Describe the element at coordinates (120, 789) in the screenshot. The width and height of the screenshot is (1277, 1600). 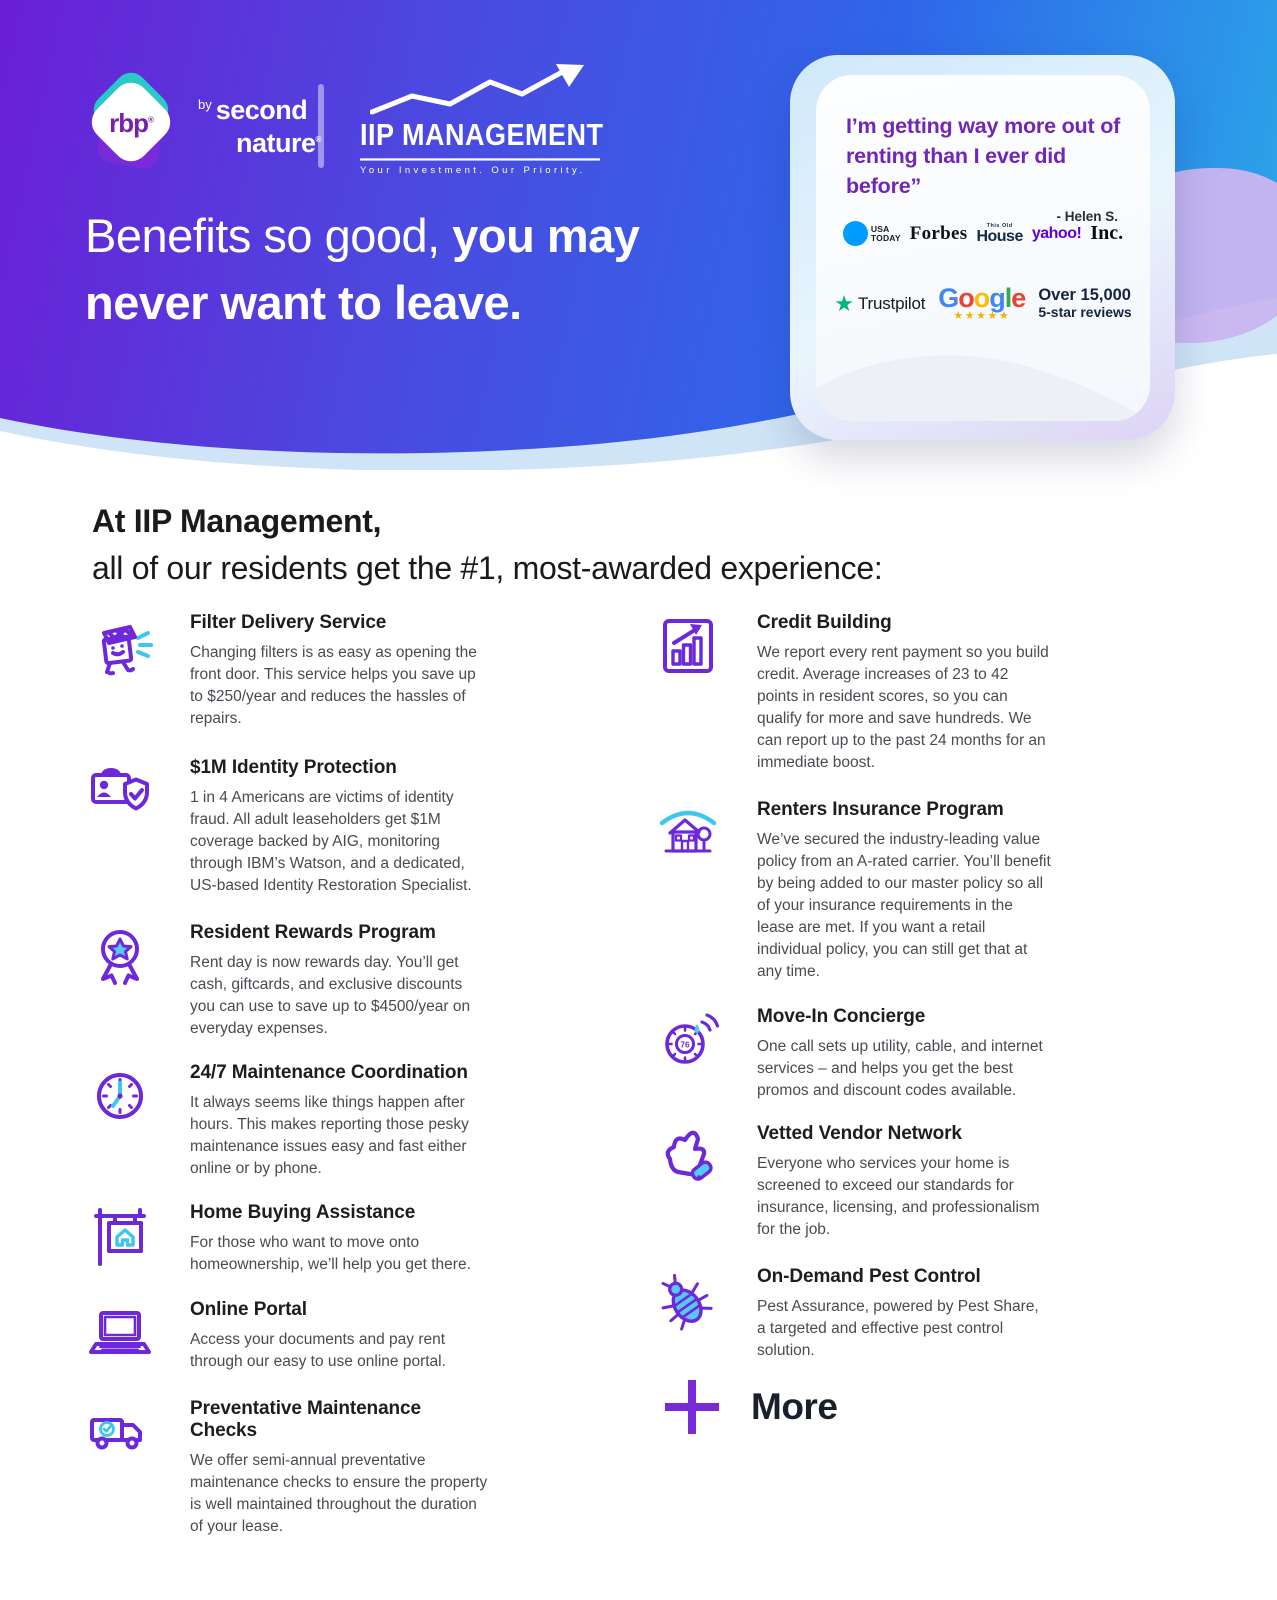
I see `id-card-shield-icon` at that location.